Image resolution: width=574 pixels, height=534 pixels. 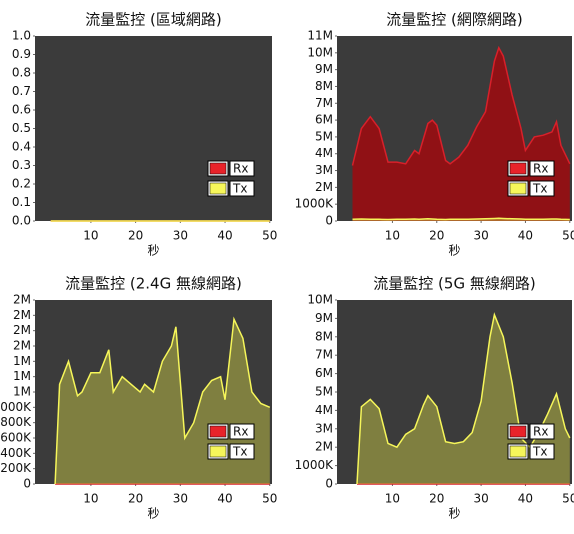 What do you see at coordinates (21, 202) in the screenshot?
I see `y-tick-label: 0.1` at bounding box center [21, 202].